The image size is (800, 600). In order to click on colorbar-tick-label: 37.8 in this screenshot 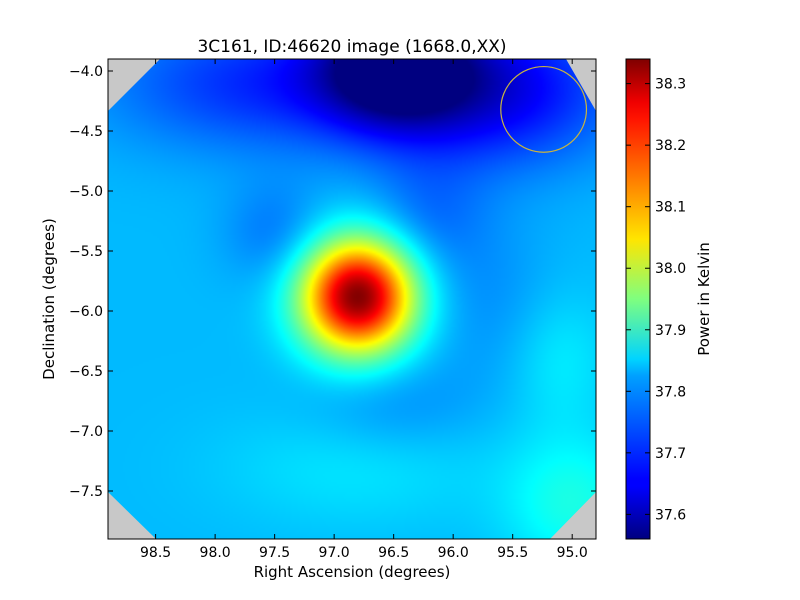, I will do `click(670, 392)`.